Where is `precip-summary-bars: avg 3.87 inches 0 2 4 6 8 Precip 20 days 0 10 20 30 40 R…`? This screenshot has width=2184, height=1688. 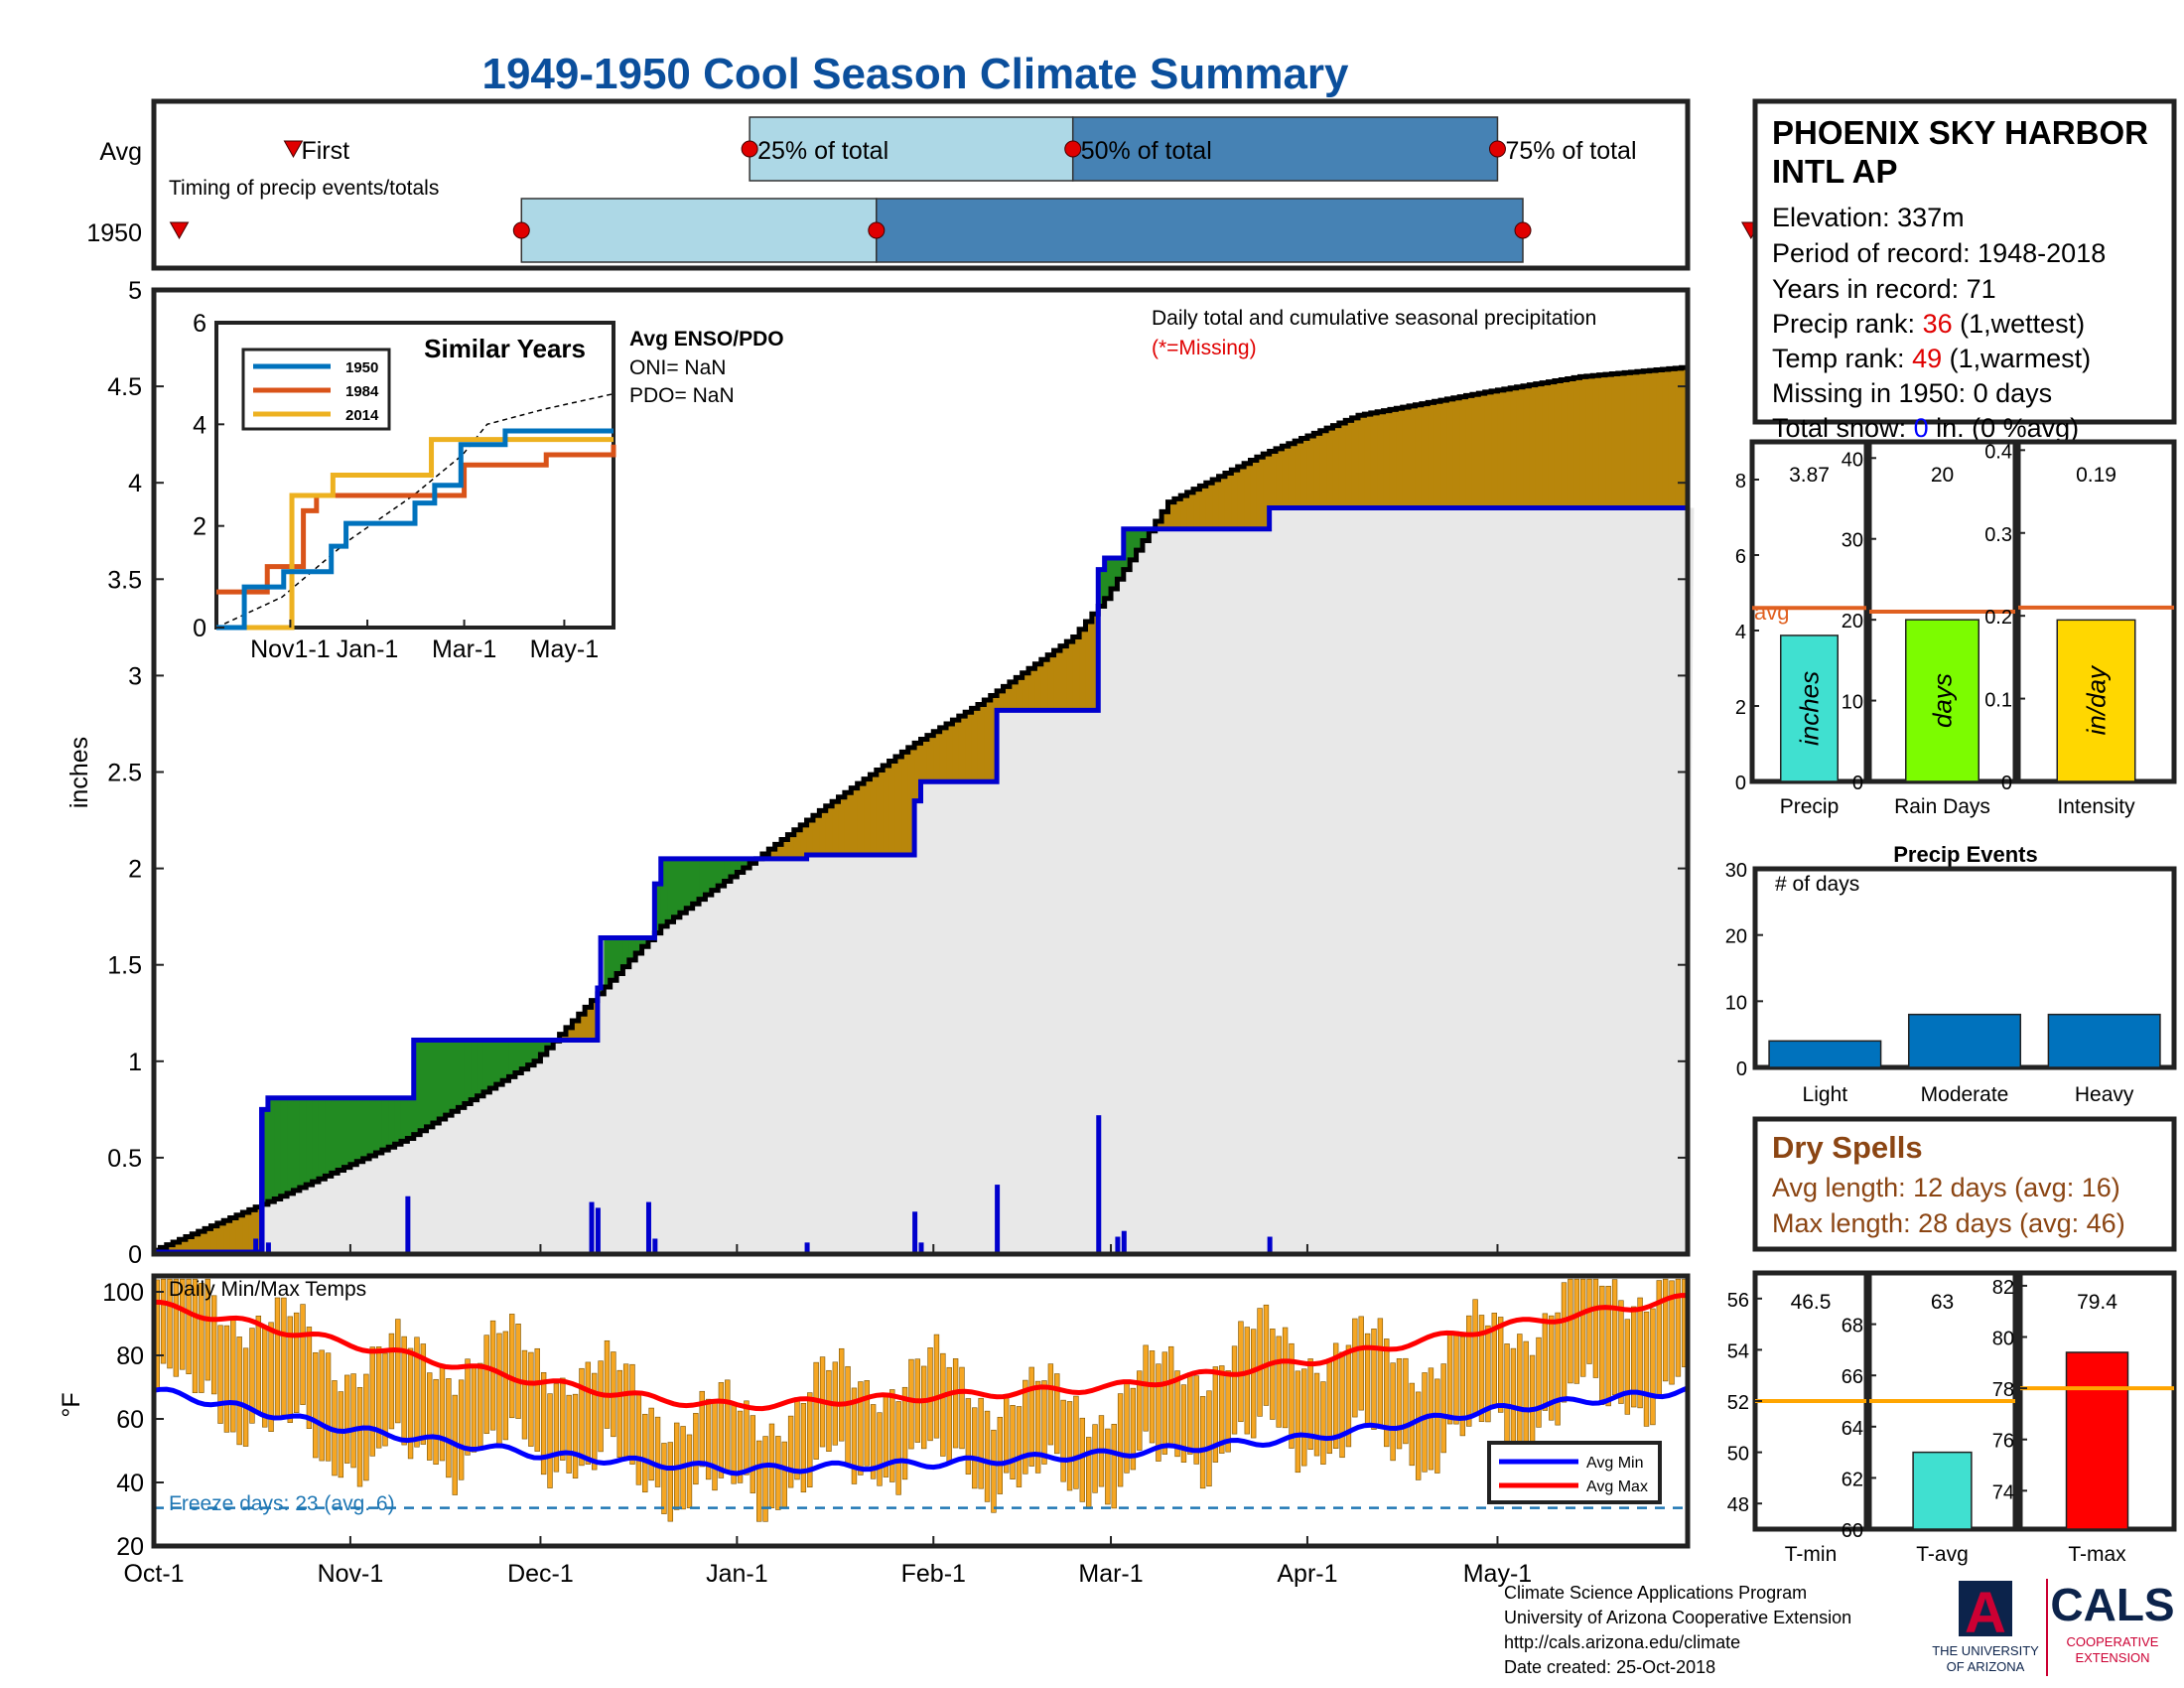 precip-summary-bars: avg 3.87 inches 0 2 4 6 8 Precip 20 days 0 10 20 30 40 R… is located at coordinates (1956, 628).